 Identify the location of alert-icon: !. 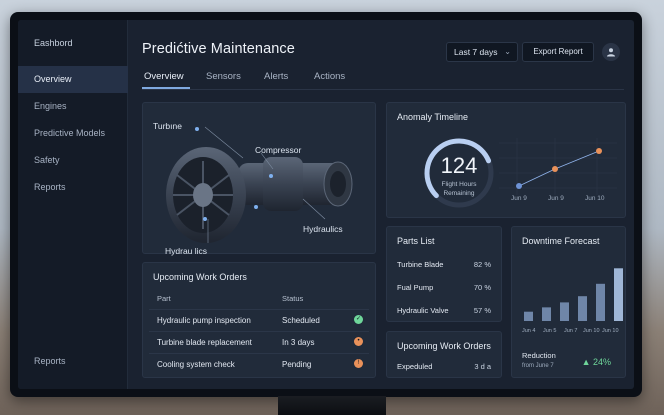
(358, 363).